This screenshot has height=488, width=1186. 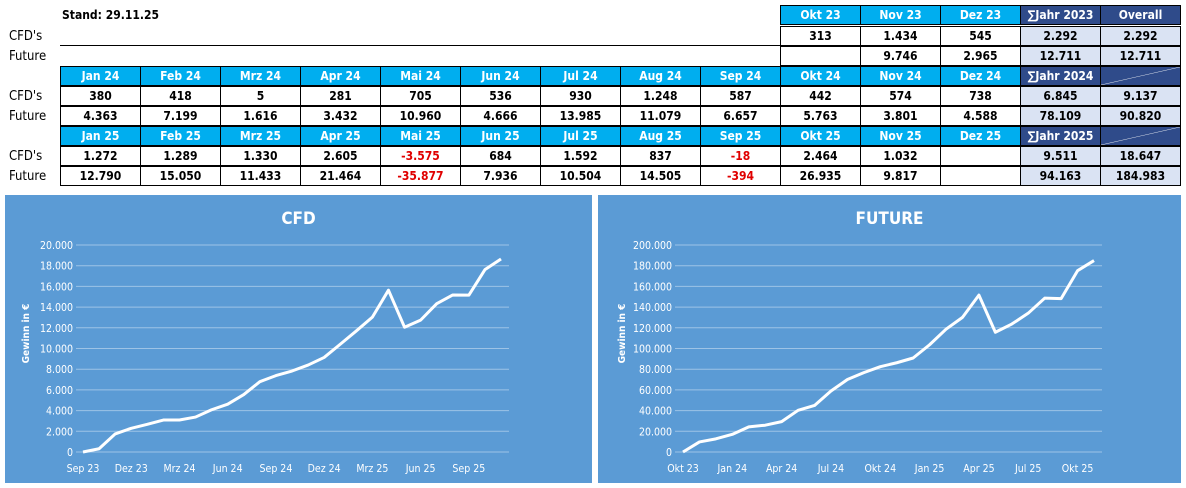 What do you see at coordinates (1060, 56) in the screenshot?
I see `year-sum-future: 12.711` at bounding box center [1060, 56].